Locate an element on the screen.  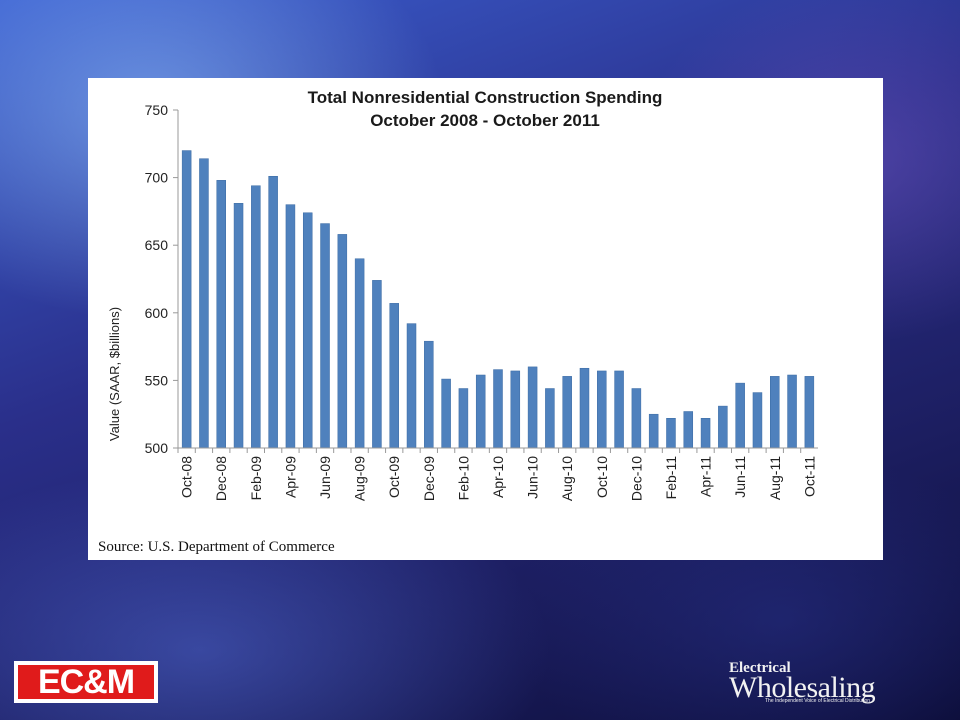
y-tick-label: 550 is located at coordinates (157, 380).